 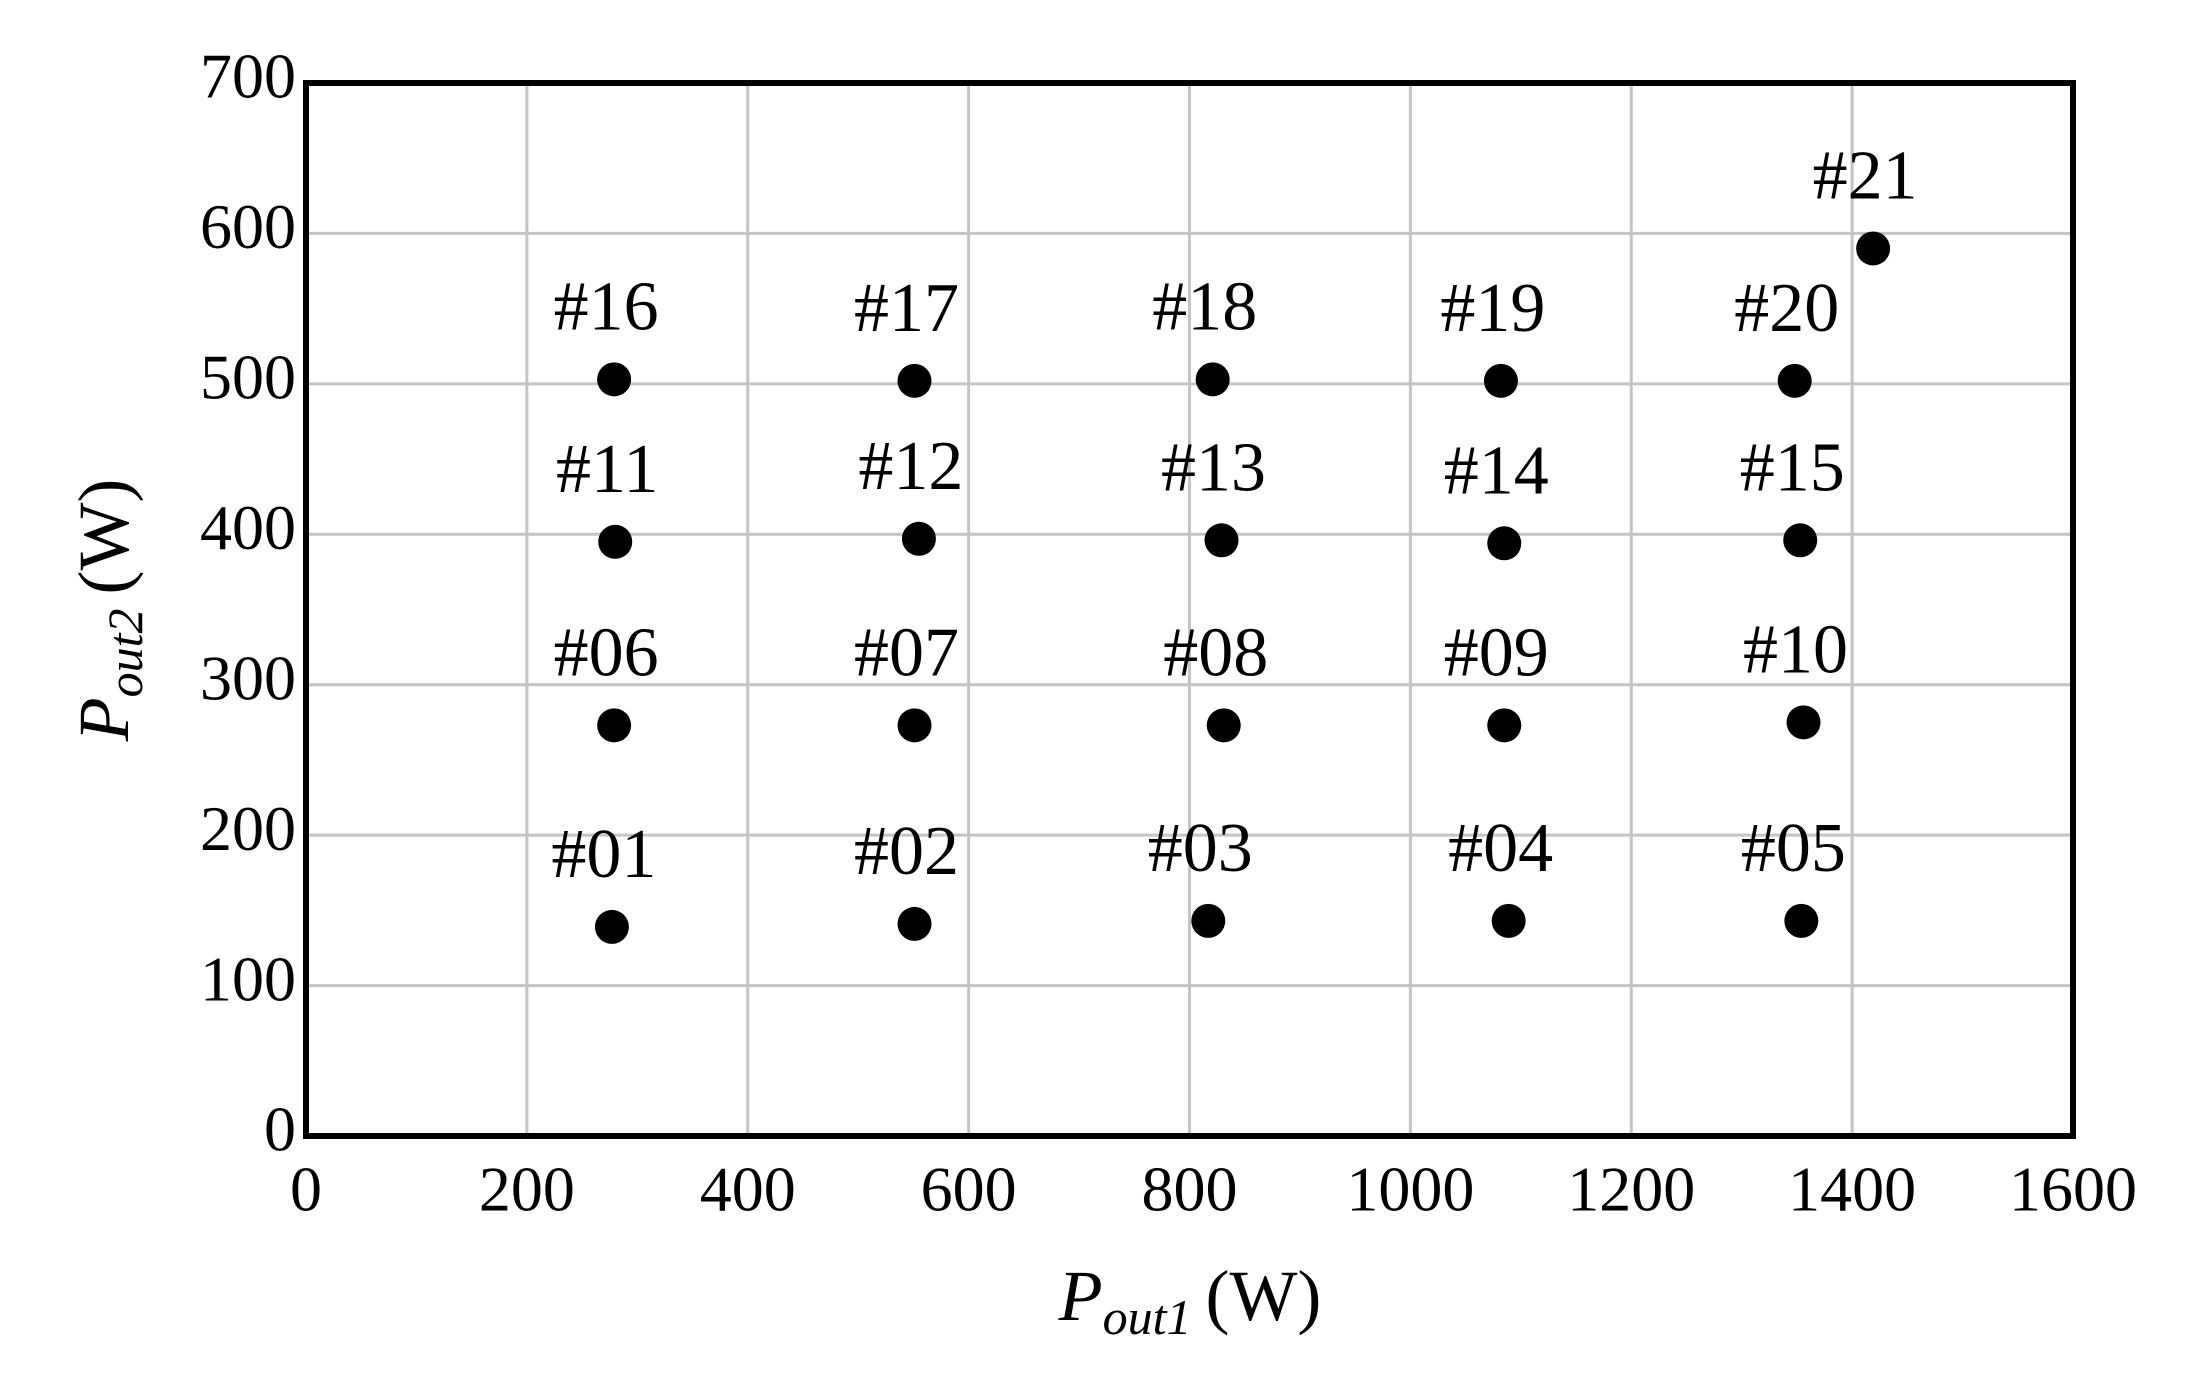 I want to click on y-label-symbol: P, so click(x=104, y=719).